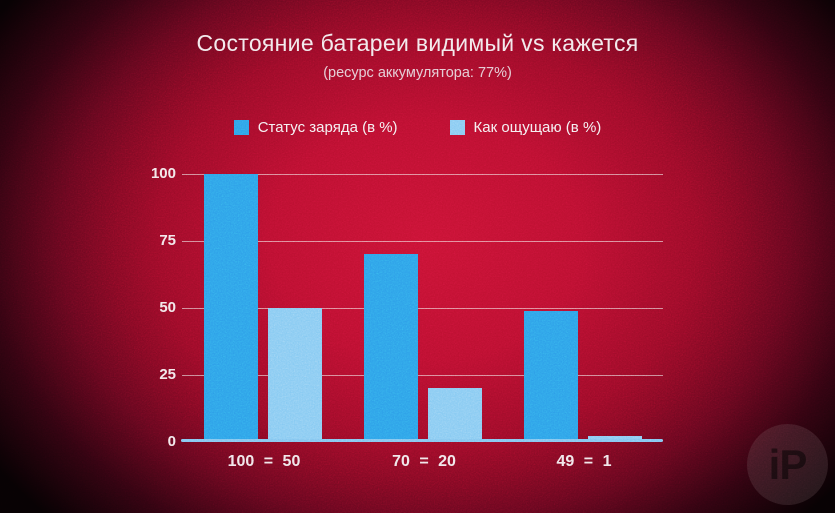 Image resolution: width=835 pixels, height=513 pixels. Describe the element at coordinates (457, 127) in the screenshot. I see `legend-swatch-feels-like-icon` at that location.